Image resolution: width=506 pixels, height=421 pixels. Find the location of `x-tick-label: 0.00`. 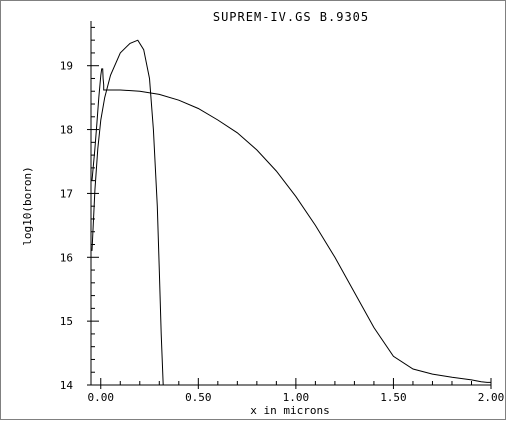

x-tick-label: 0.00 is located at coordinates (101, 397).